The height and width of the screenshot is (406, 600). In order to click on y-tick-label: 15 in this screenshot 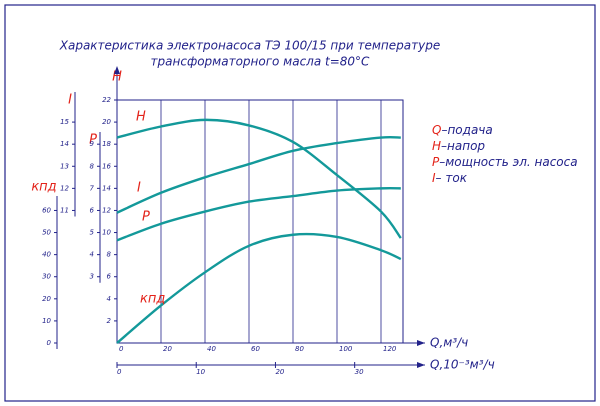, I will do `click(64, 122)`.